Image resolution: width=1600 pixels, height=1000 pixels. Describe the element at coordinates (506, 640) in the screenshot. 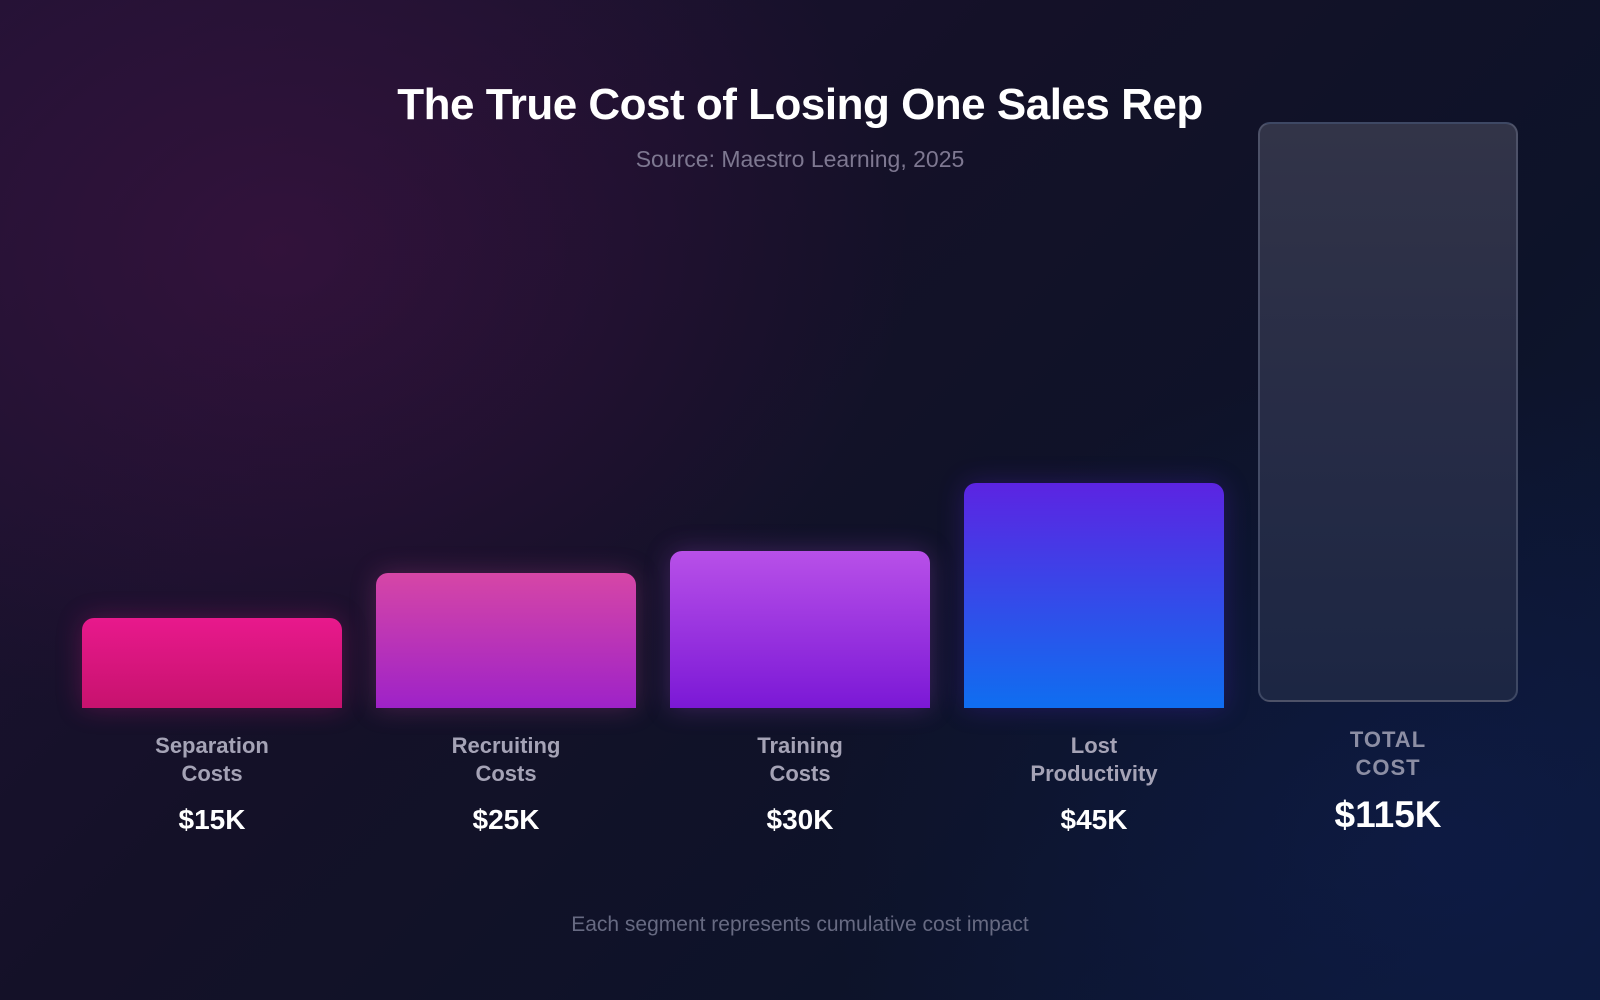

I see `bar-recruiting-costs` at that location.